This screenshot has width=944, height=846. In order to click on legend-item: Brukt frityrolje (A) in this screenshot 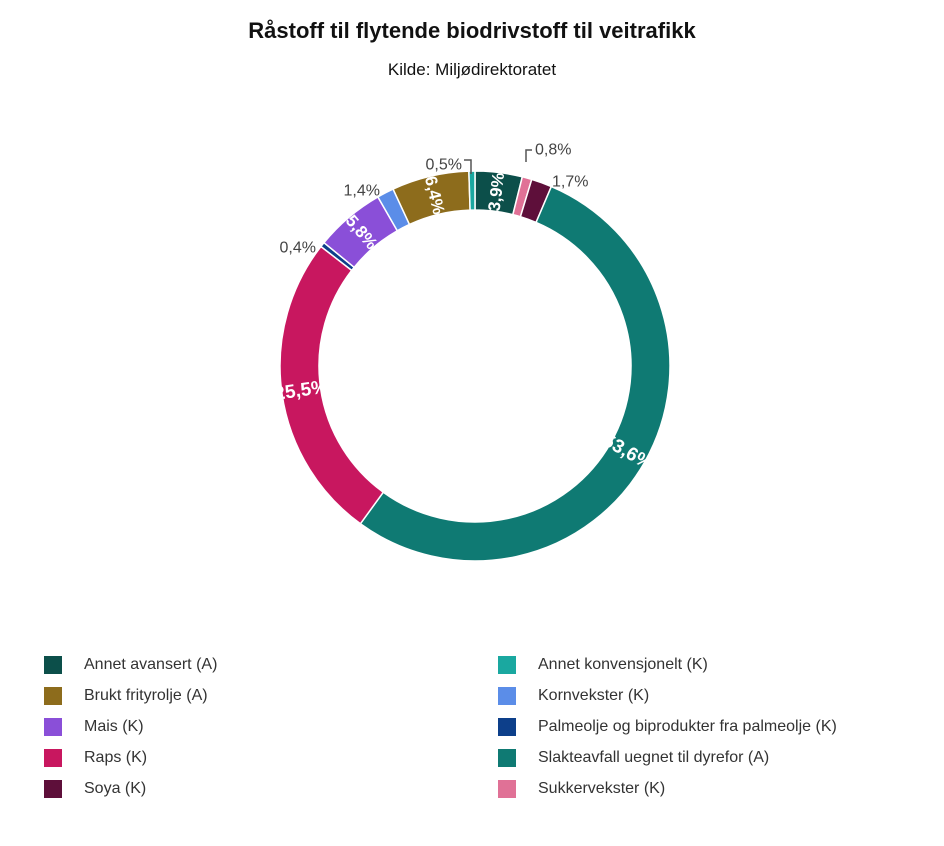, I will do `click(126, 696)`.